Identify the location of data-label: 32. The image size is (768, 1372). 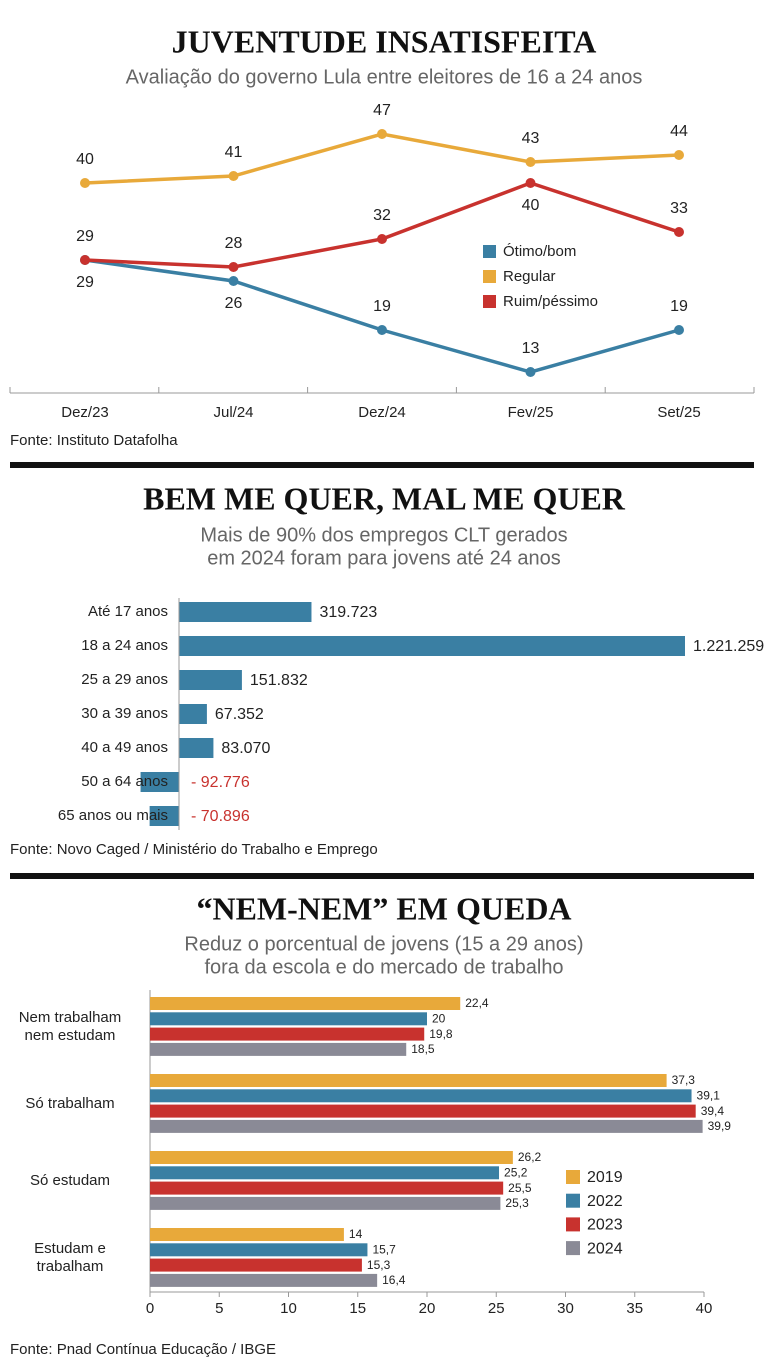
(382, 215).